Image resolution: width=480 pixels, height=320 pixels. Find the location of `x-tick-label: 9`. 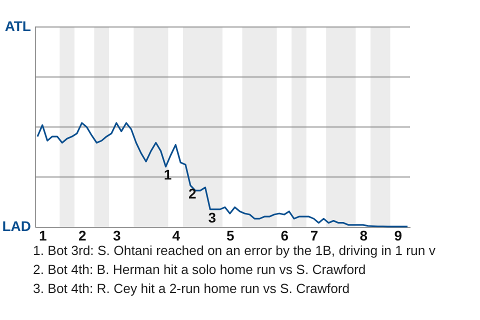

x-tick-label: 9 is located at coordinates (398, 236).